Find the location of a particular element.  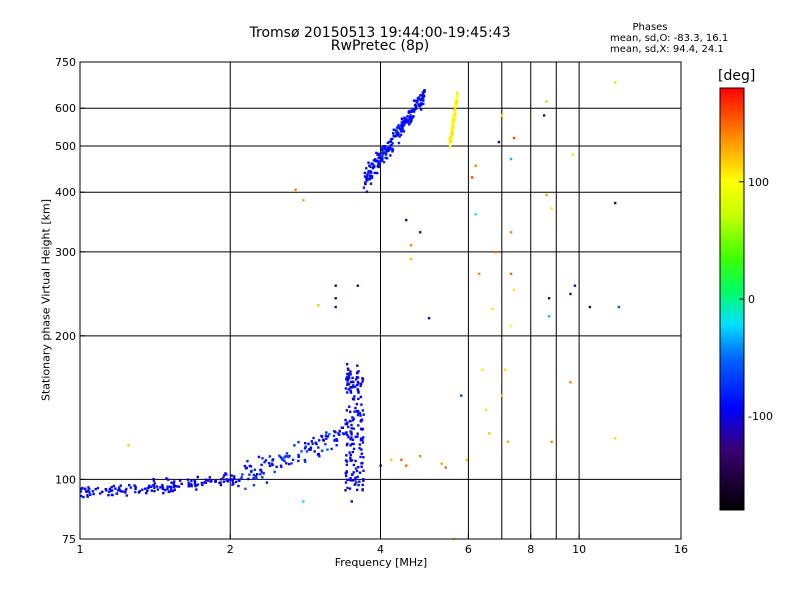

y-tick-label: 600 is located at coordinates (65, 108).